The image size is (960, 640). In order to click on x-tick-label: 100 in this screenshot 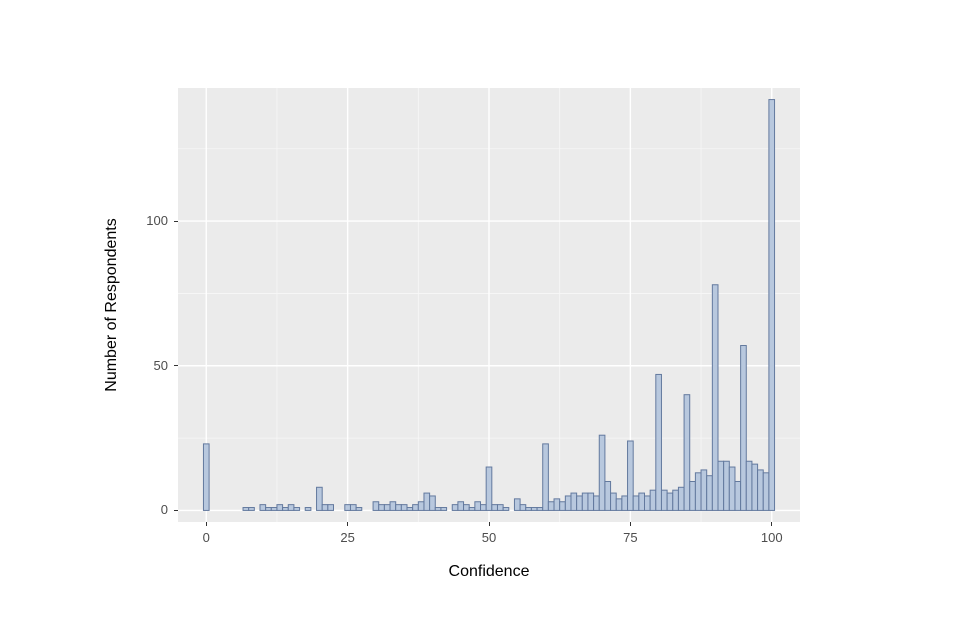, I will do `click(771, 537)`.